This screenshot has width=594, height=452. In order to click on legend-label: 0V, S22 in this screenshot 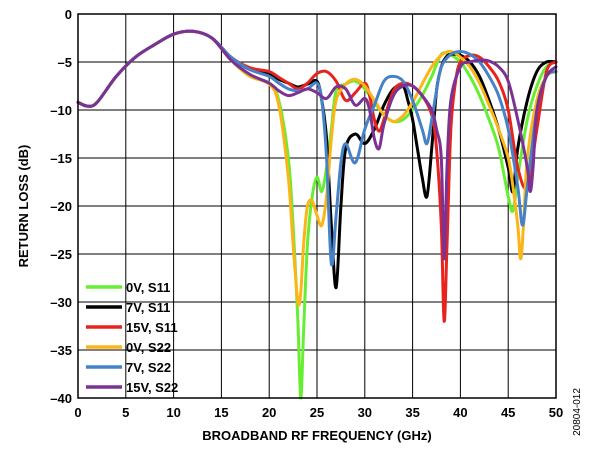, I will do `click(148, 347)`.